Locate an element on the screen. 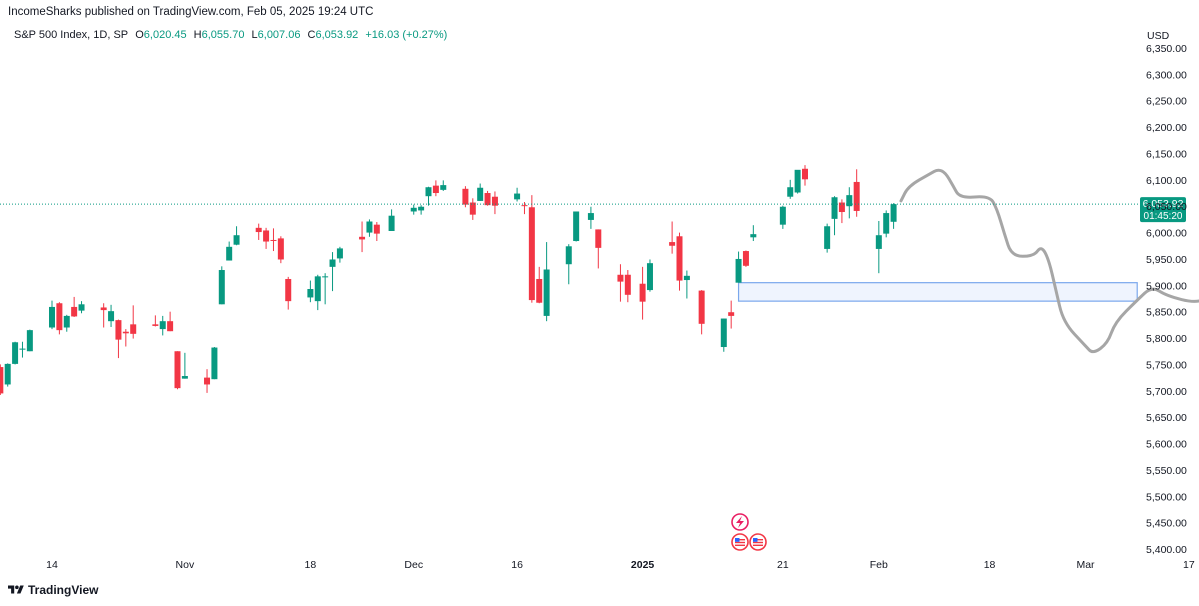 This screenshot has height=606, width=1199. support-zone-layer is located at coordinates (937, 292).